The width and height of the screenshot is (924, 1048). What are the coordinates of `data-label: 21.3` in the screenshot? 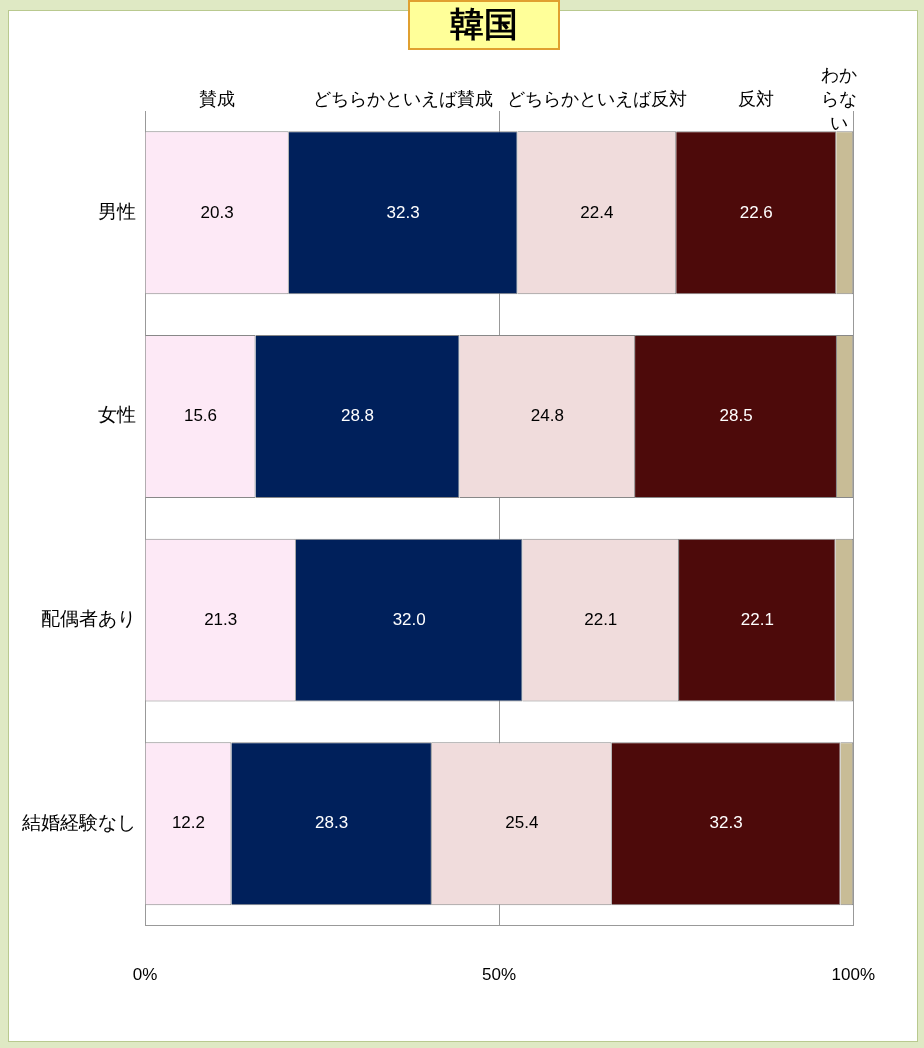 It's located at (221, 619).